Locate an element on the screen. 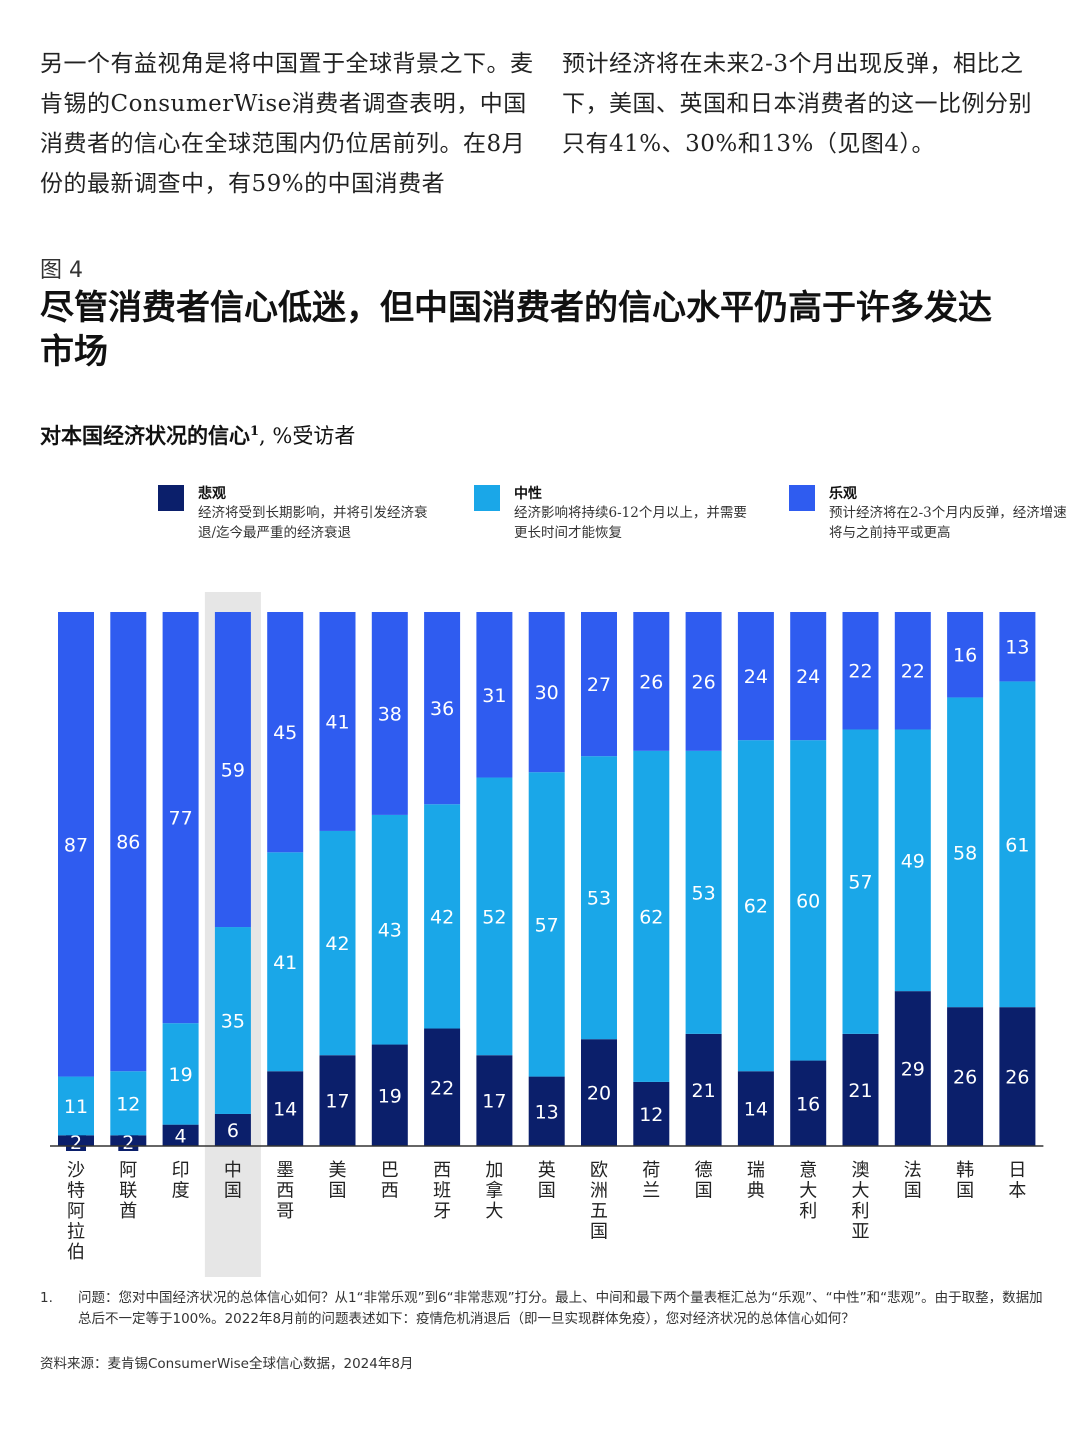 The width and height of the screenshot is (1080, 1440). data-label-乐观-韩国: 16 is located at coordinates (965, 656).